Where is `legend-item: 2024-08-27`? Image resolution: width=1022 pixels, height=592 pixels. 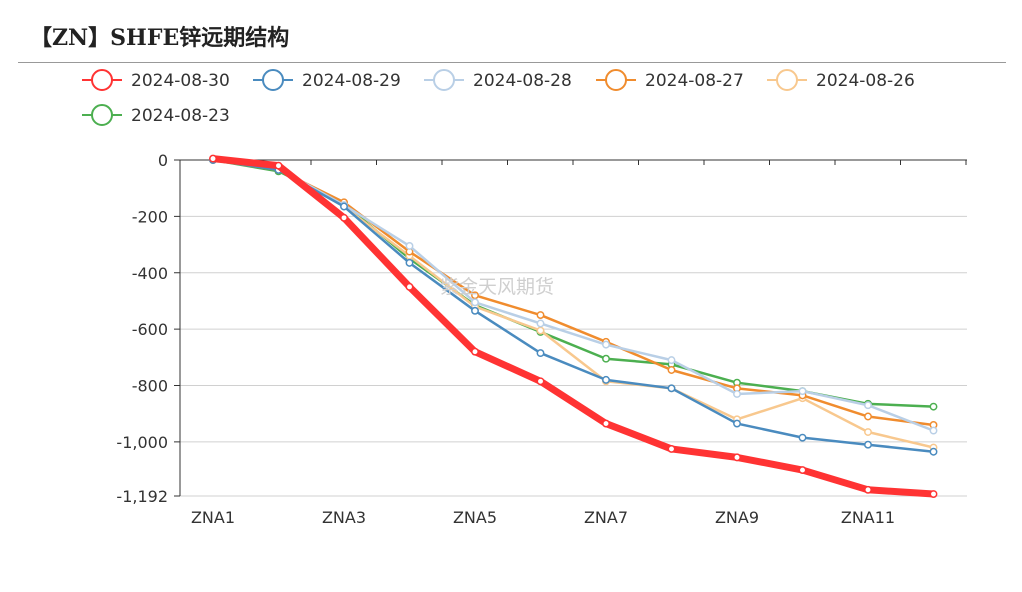
legend-item: 2024-08-27 is located at coordinates (670, 80).